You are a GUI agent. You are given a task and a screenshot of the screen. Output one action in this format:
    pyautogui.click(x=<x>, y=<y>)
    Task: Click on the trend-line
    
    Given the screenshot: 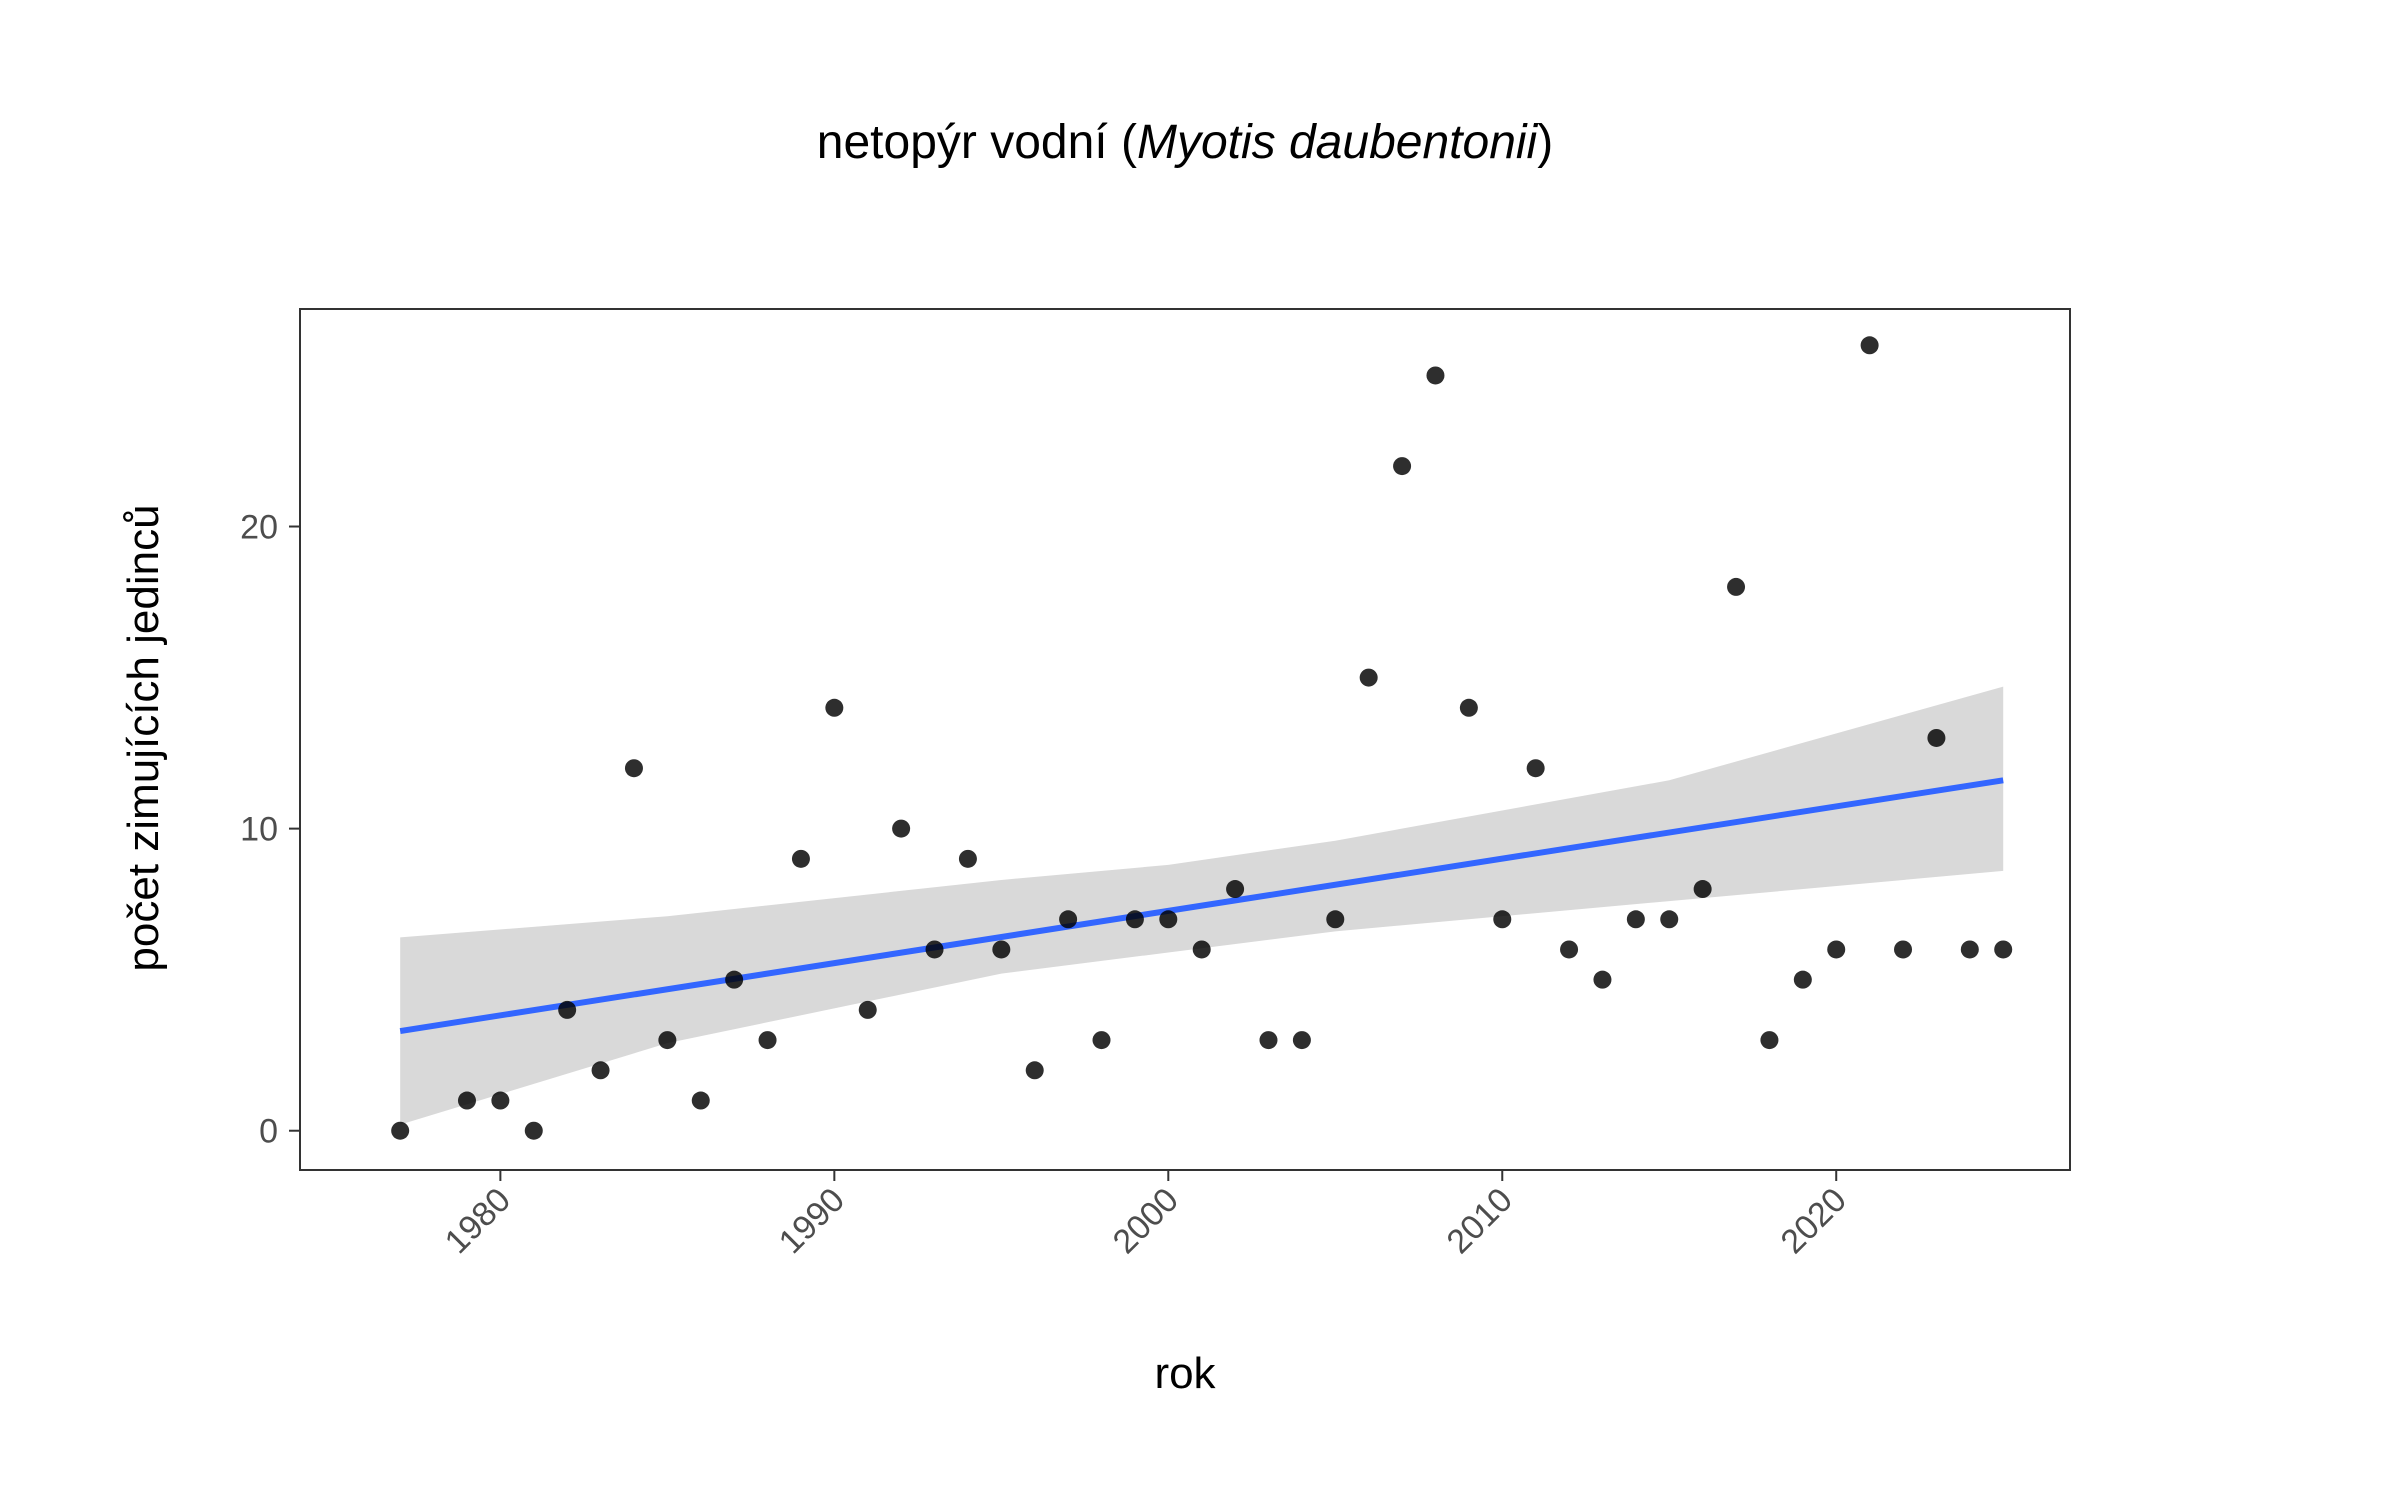 What is the action you would take?
    pyautogui.click(x=1201, y=905)
    